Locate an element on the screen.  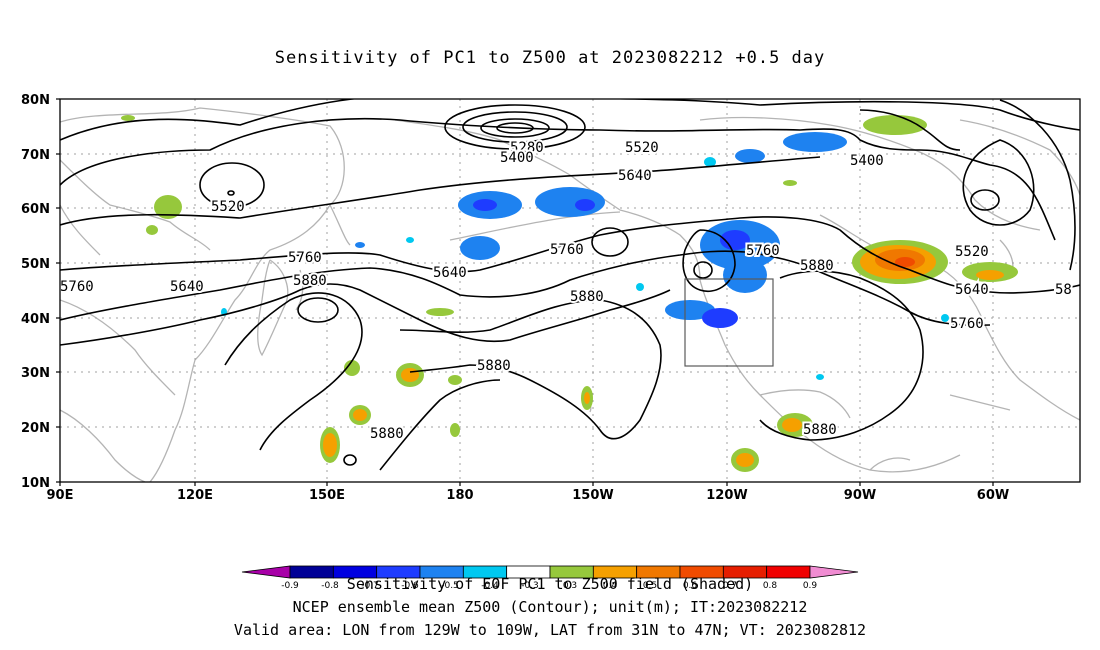
lat-label: 20N is located at coordinates (35, 428).